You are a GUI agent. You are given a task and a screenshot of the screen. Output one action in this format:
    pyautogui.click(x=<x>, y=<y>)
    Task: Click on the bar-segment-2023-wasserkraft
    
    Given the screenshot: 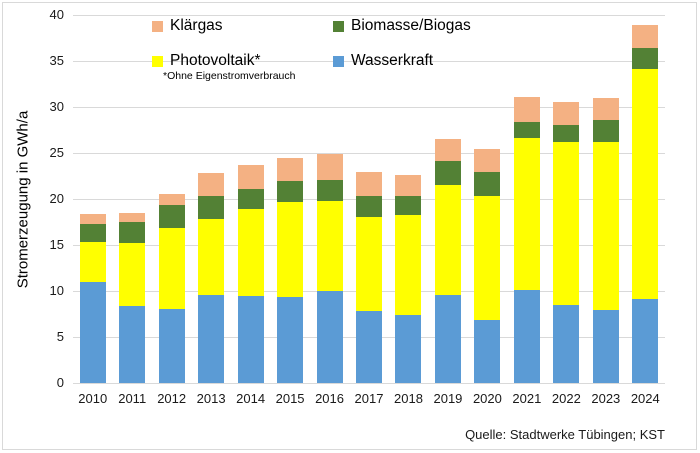 What is the action you would take?
    pyautogui.click(x=605, y=346)
    